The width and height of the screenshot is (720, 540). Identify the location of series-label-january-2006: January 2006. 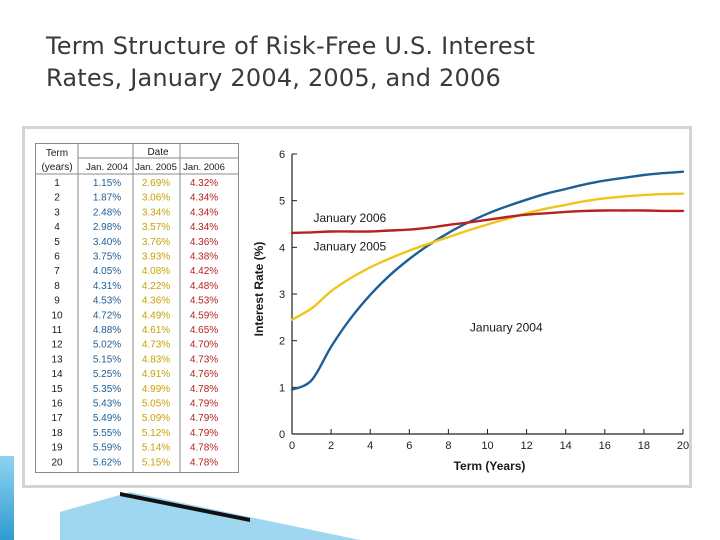
(350, 218).